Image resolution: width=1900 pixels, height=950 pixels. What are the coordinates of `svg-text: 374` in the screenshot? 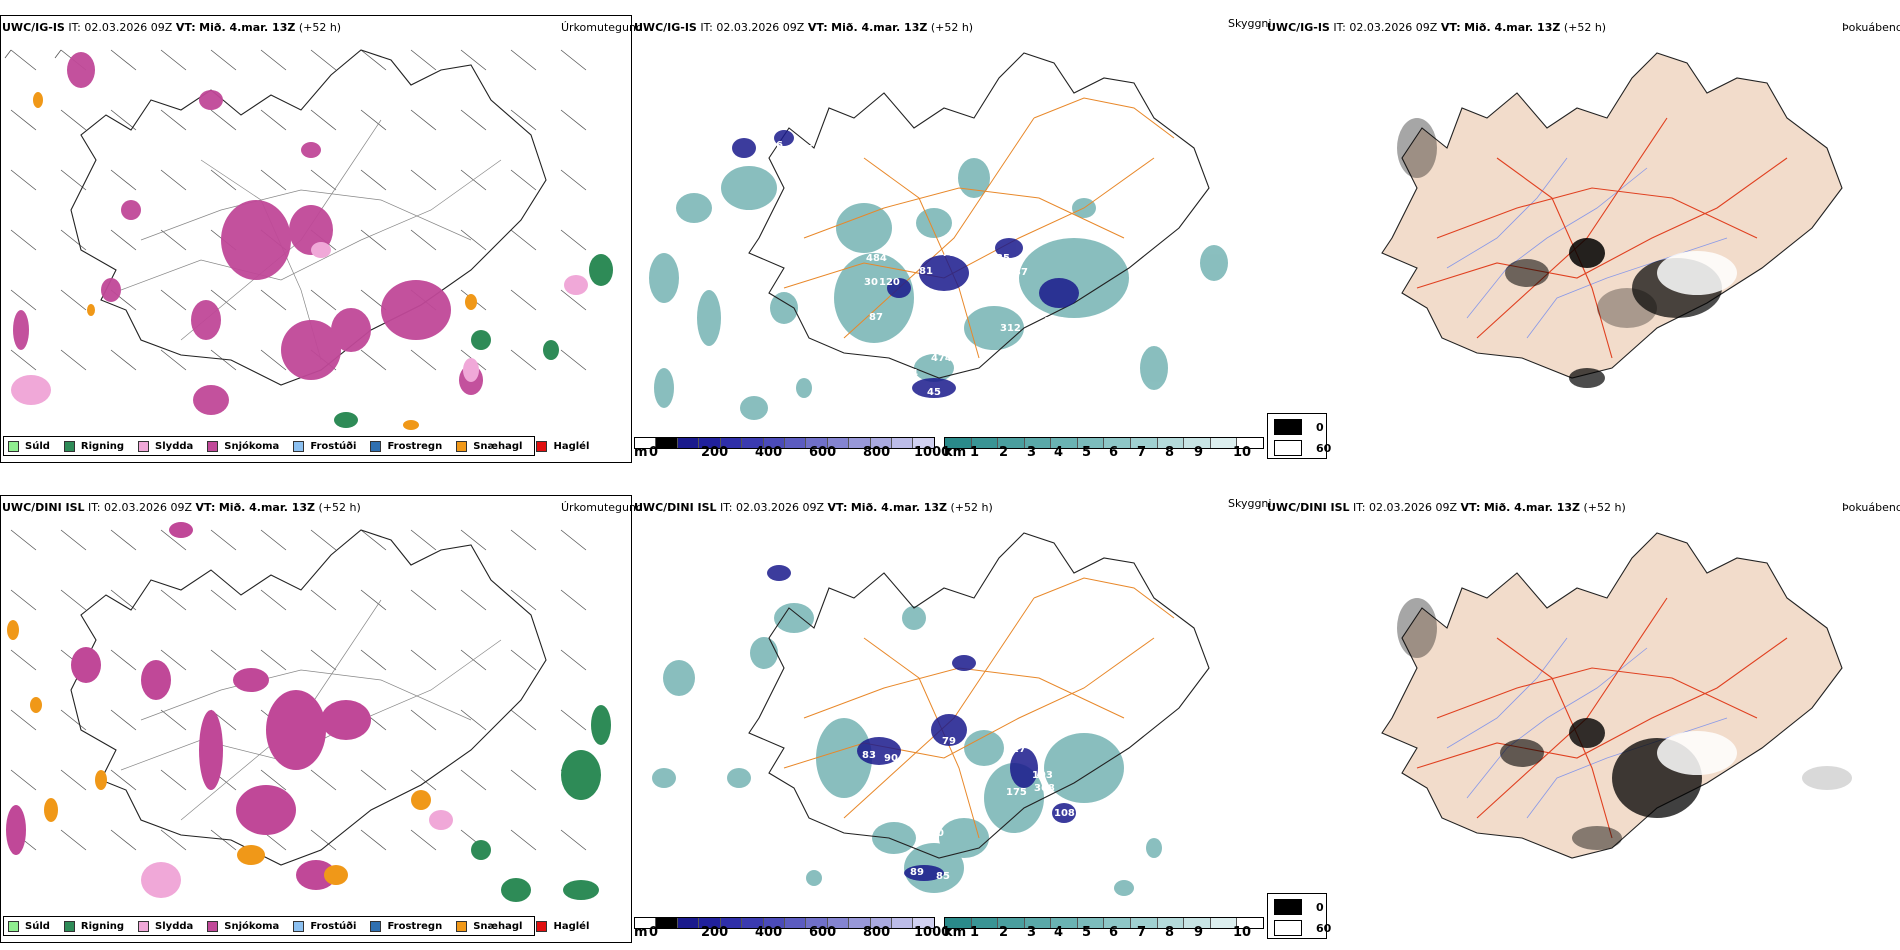 It's located at (781, 868).